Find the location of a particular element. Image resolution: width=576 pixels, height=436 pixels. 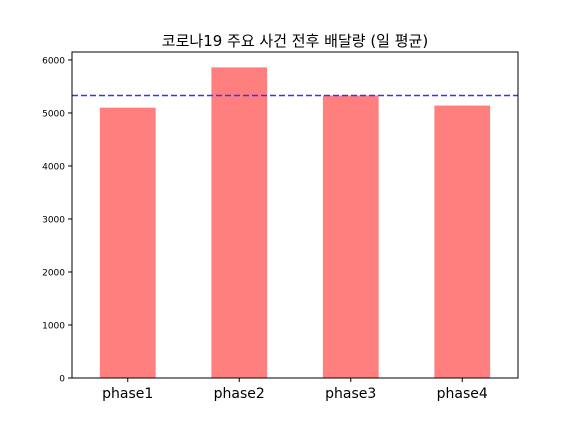

x-tick-label-phase4: phase4 is located at coordinates (462, 394).